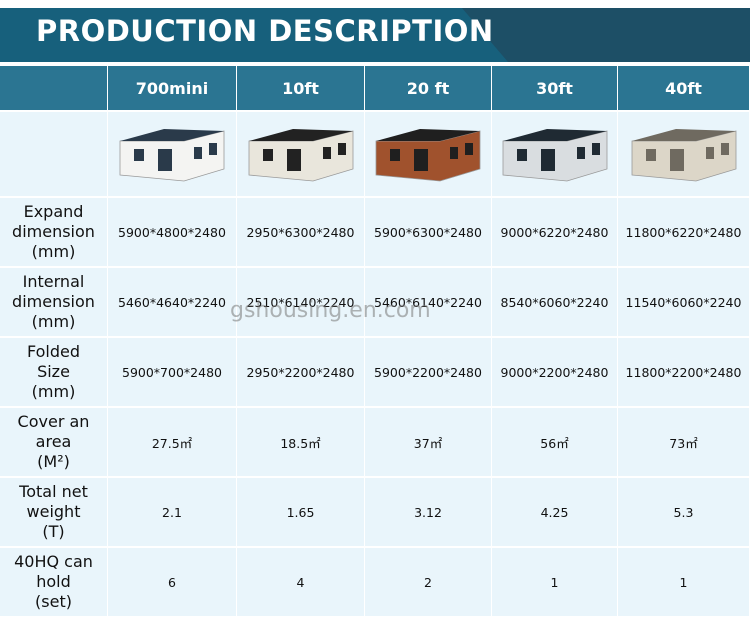  I want to click on row-label: Folded Size (mm), so click(54, 373).